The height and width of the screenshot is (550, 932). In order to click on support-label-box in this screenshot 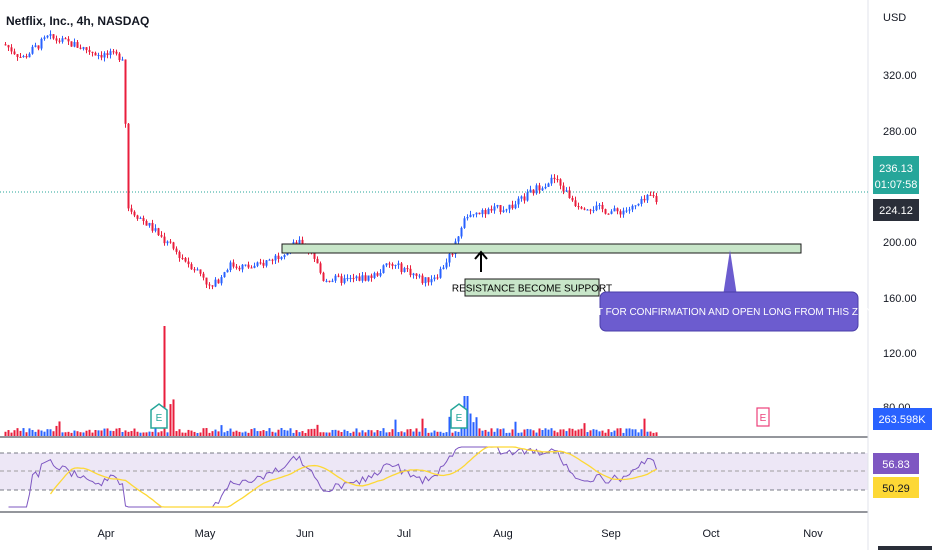, I will do `click(532, 287)`.